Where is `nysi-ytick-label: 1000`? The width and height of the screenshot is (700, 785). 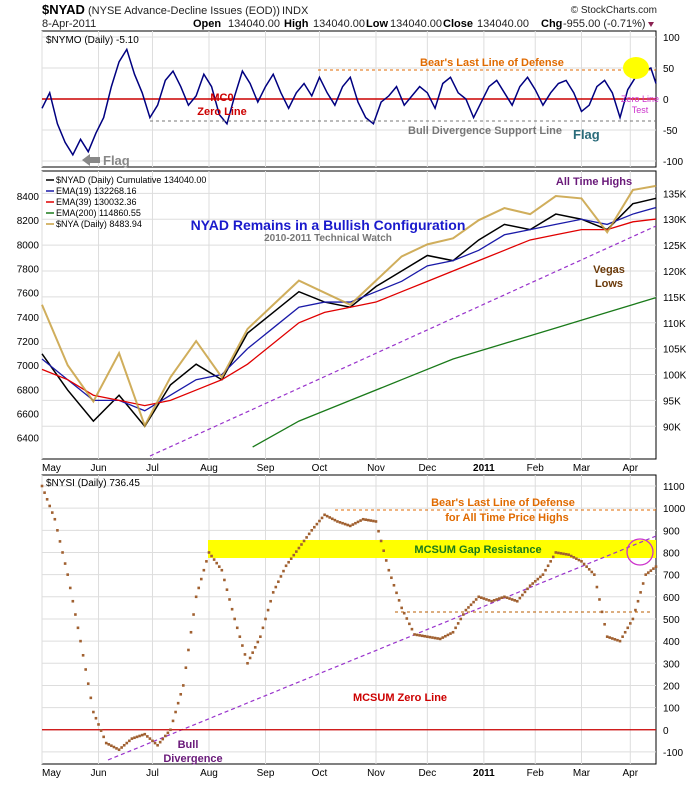
nysi-ytick-label: 1000 is located at coordinates (674, 509).